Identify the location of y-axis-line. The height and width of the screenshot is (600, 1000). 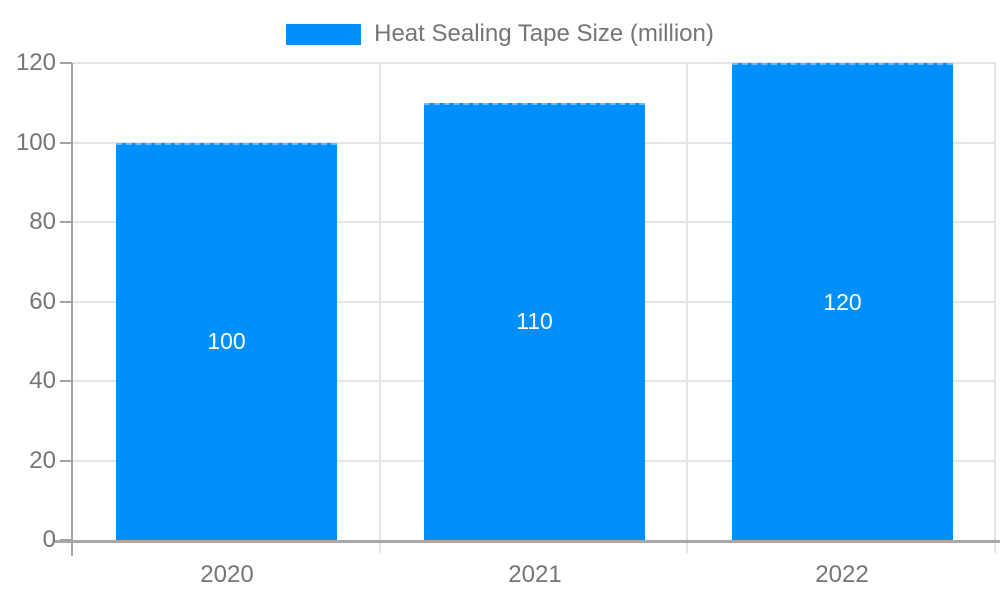
(72, 309).